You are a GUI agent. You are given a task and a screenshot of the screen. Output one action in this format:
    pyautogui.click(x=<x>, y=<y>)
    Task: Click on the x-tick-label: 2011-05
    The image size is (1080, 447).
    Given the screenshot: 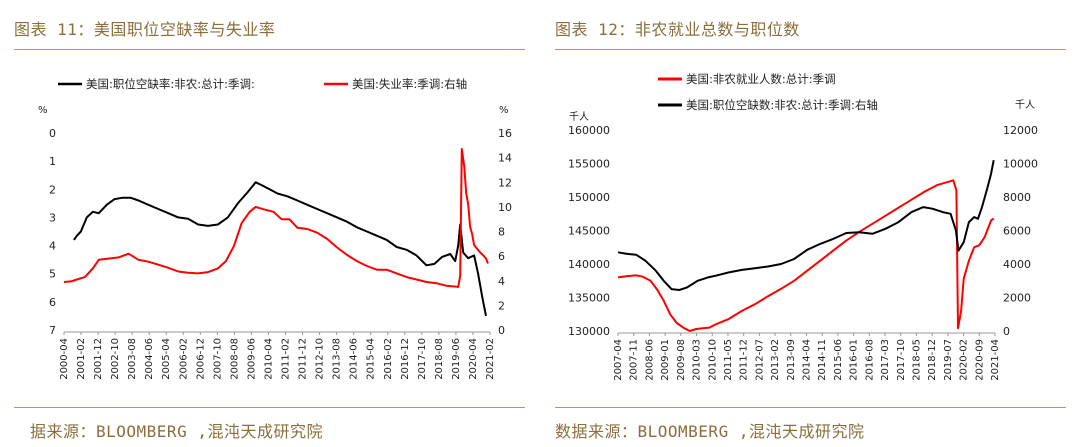 What is the action you would take?
    pyautogui.click(x=728, y=360)
    